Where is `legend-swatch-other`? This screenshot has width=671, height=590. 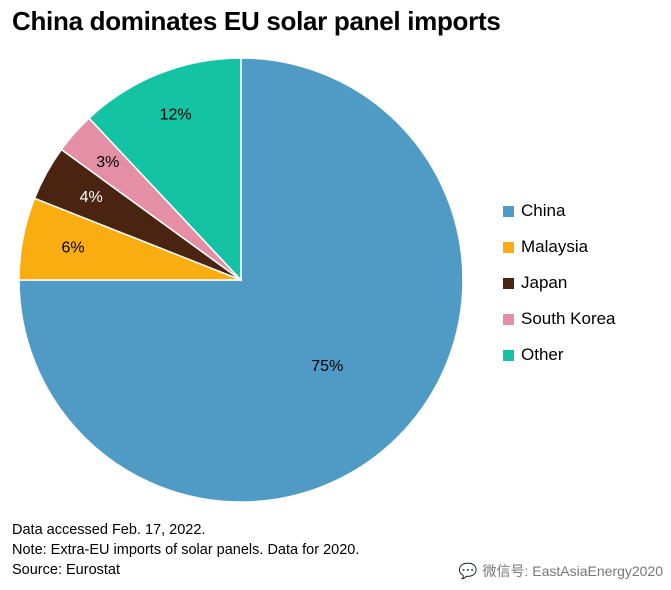 legend-swatch-other is located at coordinates (508, 355).